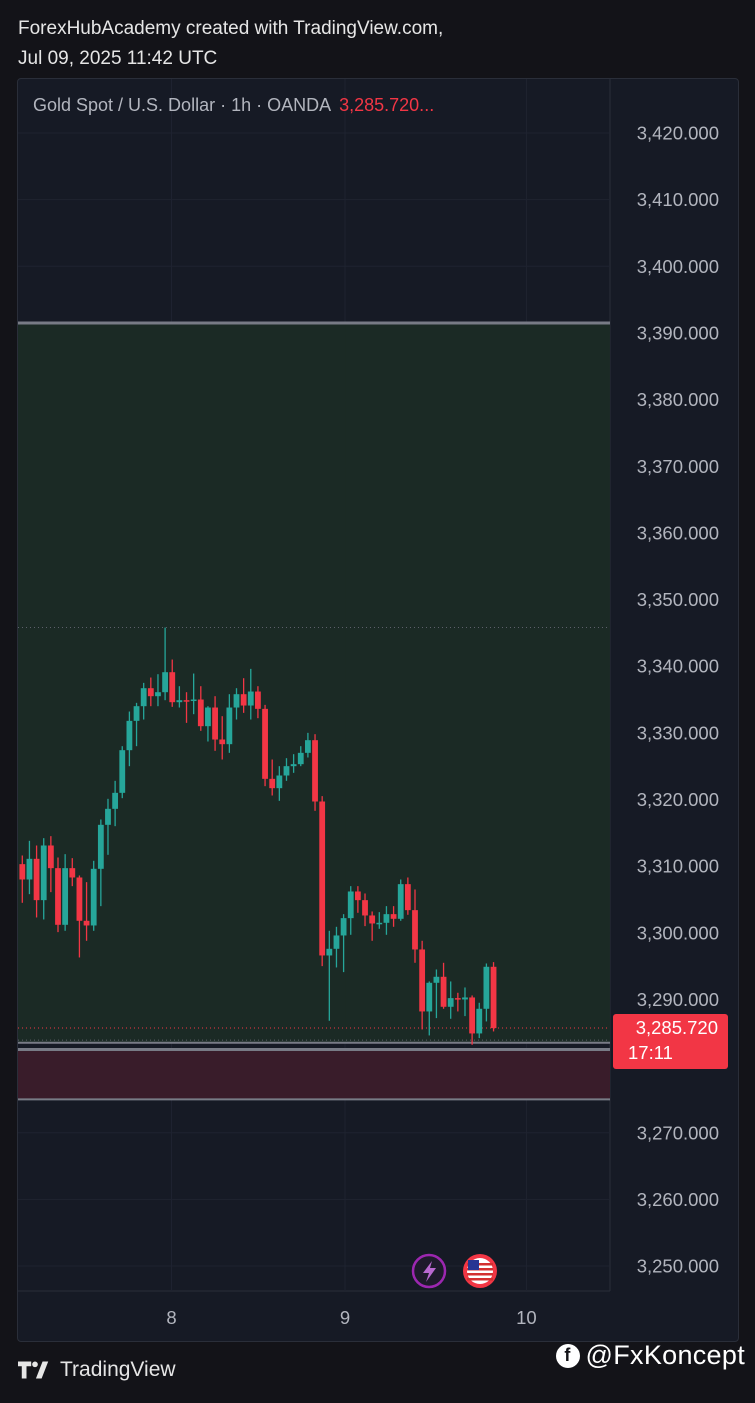  I want to click on legend-symbol: Gold Spot / U.S. Dollar · 1h · OANDA, so click(182, 105).